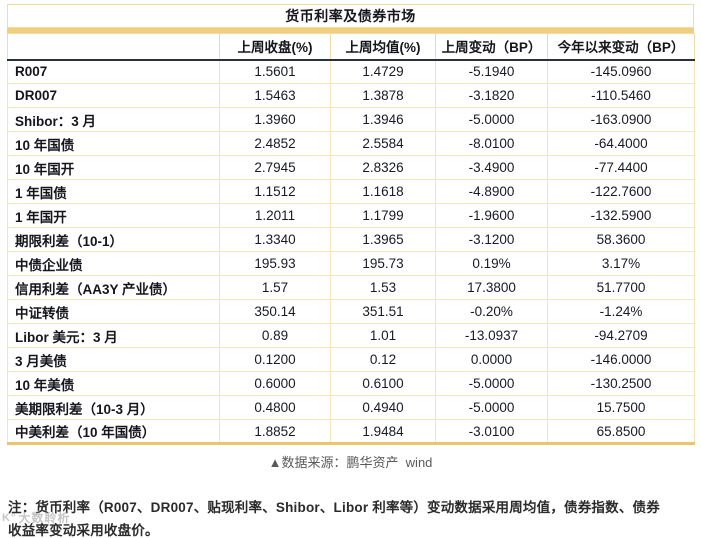 This screenshot has height=538, width=701. I want to click on cell-value: 1.3946, so click(383, 119).